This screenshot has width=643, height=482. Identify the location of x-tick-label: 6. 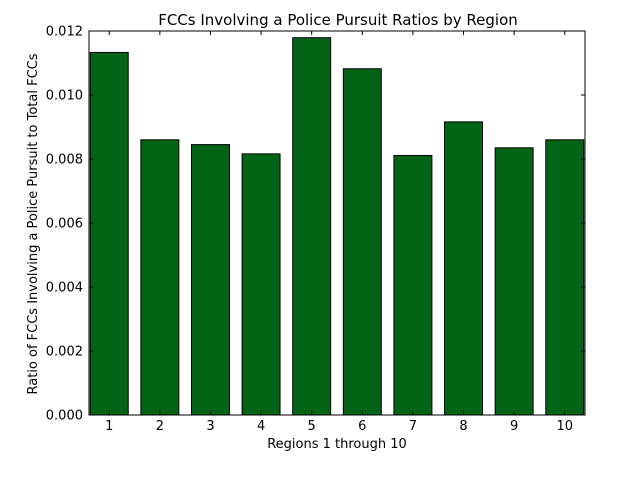
(362, 426).